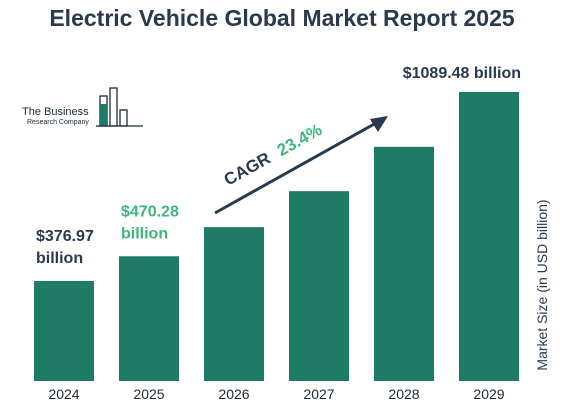 The width and height of the screenshot is (561, 404). Describe the element at coordinates (103, 115) in the screenshot. I see `logo-bar-fill` at that location.